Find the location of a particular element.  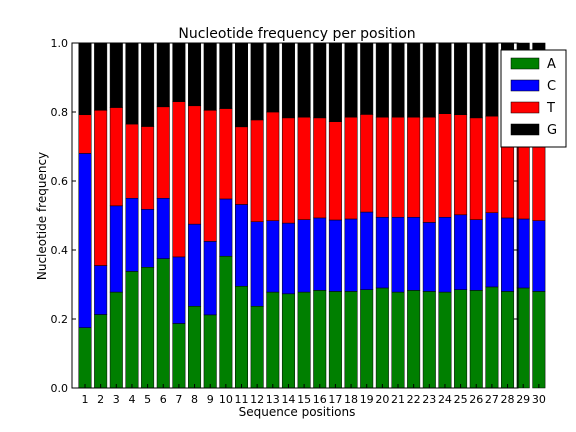

x-tick-label: 9 is located at coordinates (210, 399).